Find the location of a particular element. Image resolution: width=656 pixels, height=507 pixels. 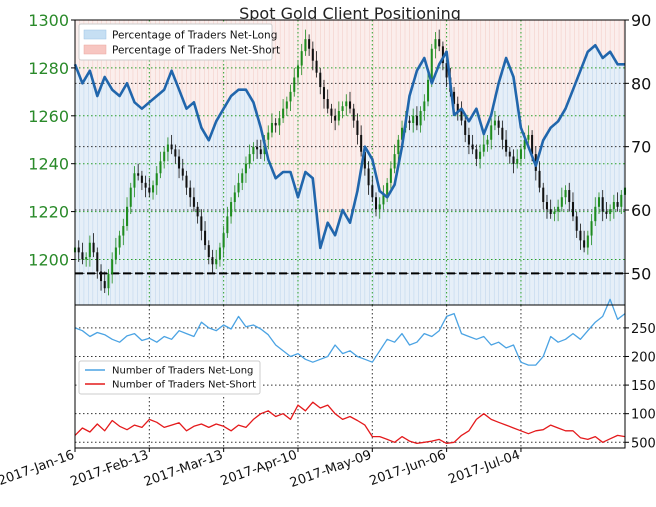

bottom-right-tick-label: 1500 is located at coordinates (643, 386).